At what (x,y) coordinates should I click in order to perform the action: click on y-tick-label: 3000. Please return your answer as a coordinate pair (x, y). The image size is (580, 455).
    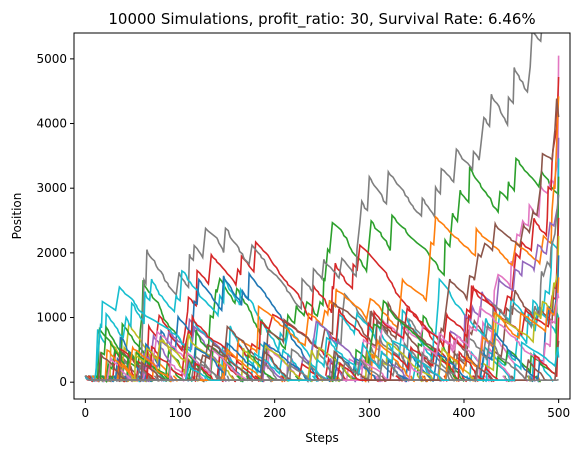
    Looking at the image, I should click on (51, 188).